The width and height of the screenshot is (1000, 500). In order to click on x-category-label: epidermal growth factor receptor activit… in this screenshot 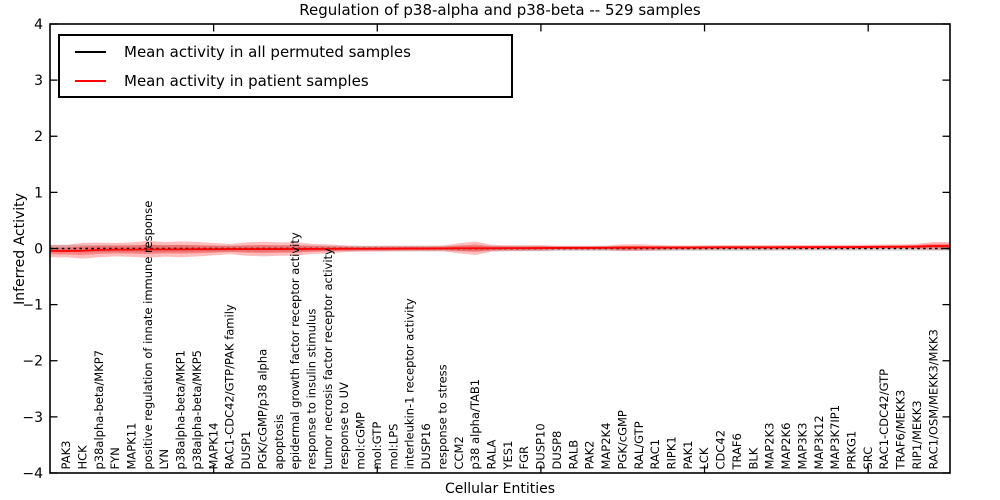, I will do `click(295, 350)`.